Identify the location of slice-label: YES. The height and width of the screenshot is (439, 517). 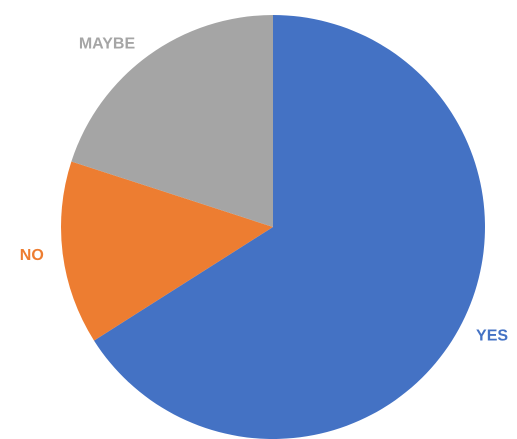
(492, 335).